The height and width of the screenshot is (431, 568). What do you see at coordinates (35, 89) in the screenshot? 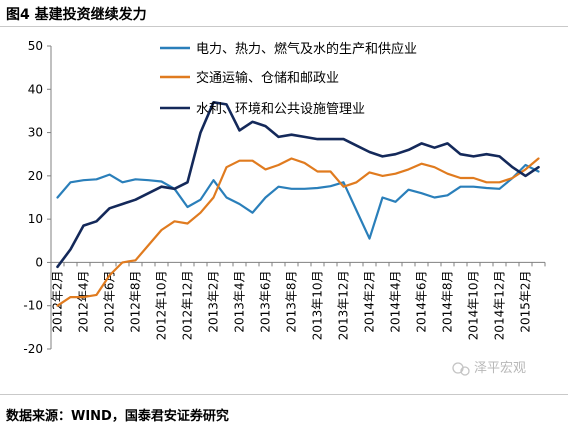
I see `y-tick-label: 40` at bounding box center [35, 89].